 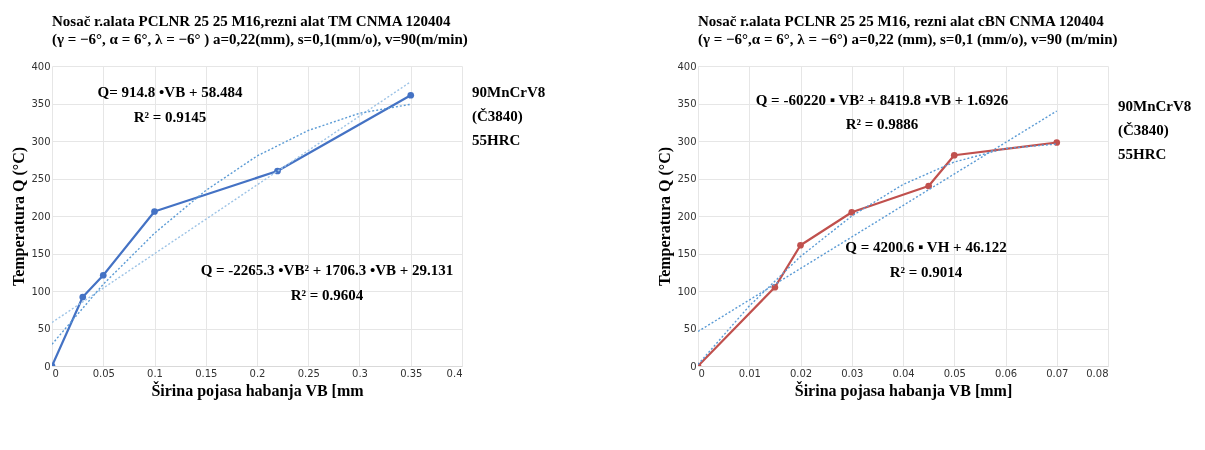 I want to click on annotation: R² = 0.9604, so click(x=327, y=295).